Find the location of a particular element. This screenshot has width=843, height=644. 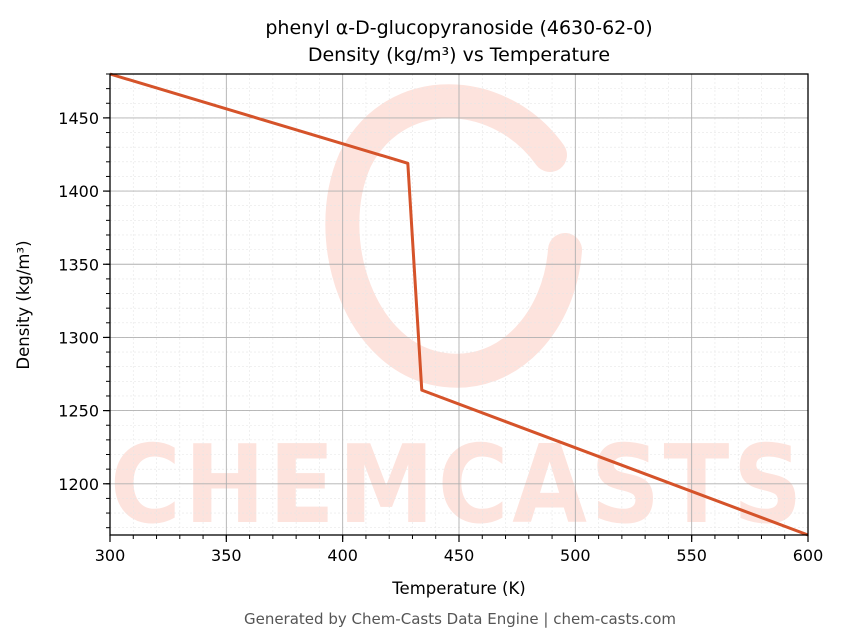

x-tick-label: 450 is located at coordinates (459, 555).